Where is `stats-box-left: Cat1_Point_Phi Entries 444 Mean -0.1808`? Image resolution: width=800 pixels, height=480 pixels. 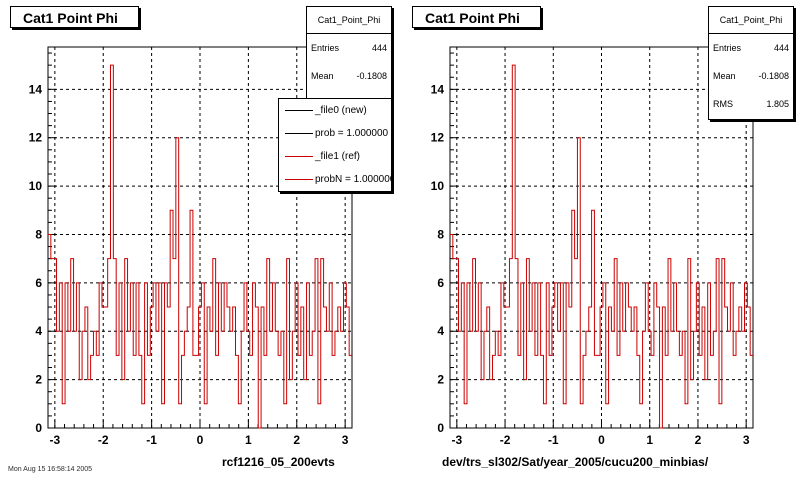
stats-box-left: Cat1_Point_Phi Entries 444 Mean -0.1808 is located at coordinates (349, 53).